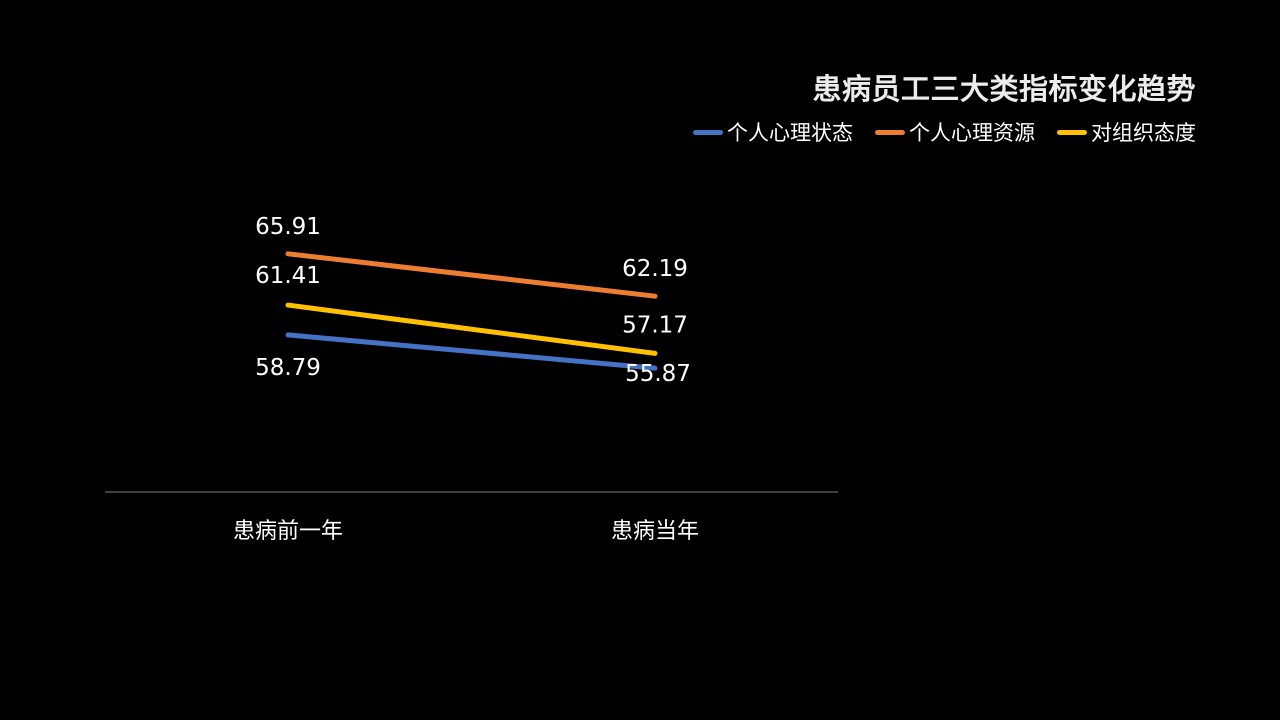  Describe the element at coordinates (972, 133) in the screenshot. I see `legend-label-psych-resources: 个人心理资源` at that location.